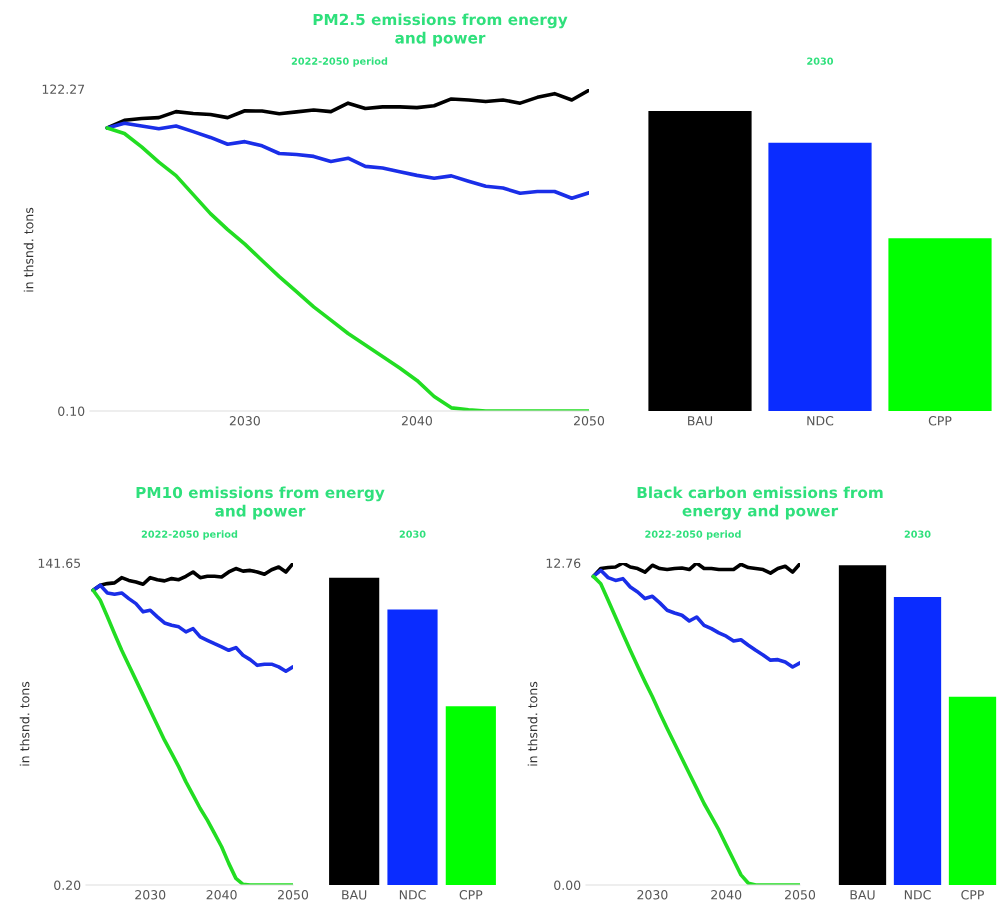 The width and height of the screenshot is (1003, 922). I want to click on chart-title: Black carbon emissions from energy and power, so click(760, 503).